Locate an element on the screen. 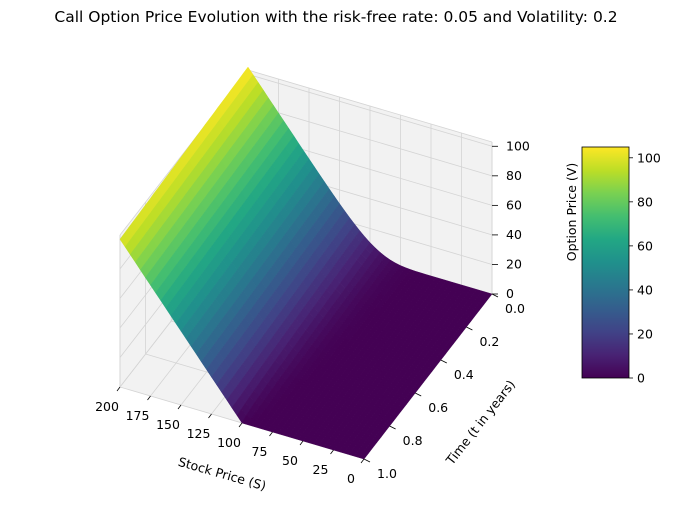  y-tick-label: 0.4 is located at coordinates (464, 374).